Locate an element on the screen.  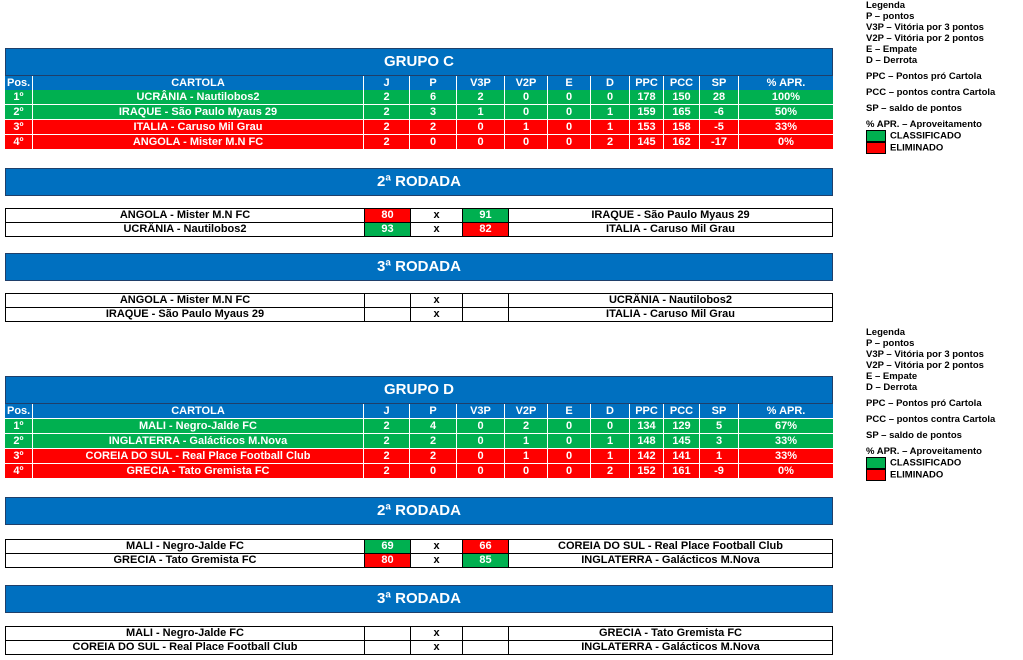
stat-cell: 67% is located at coordinates (786, 426).